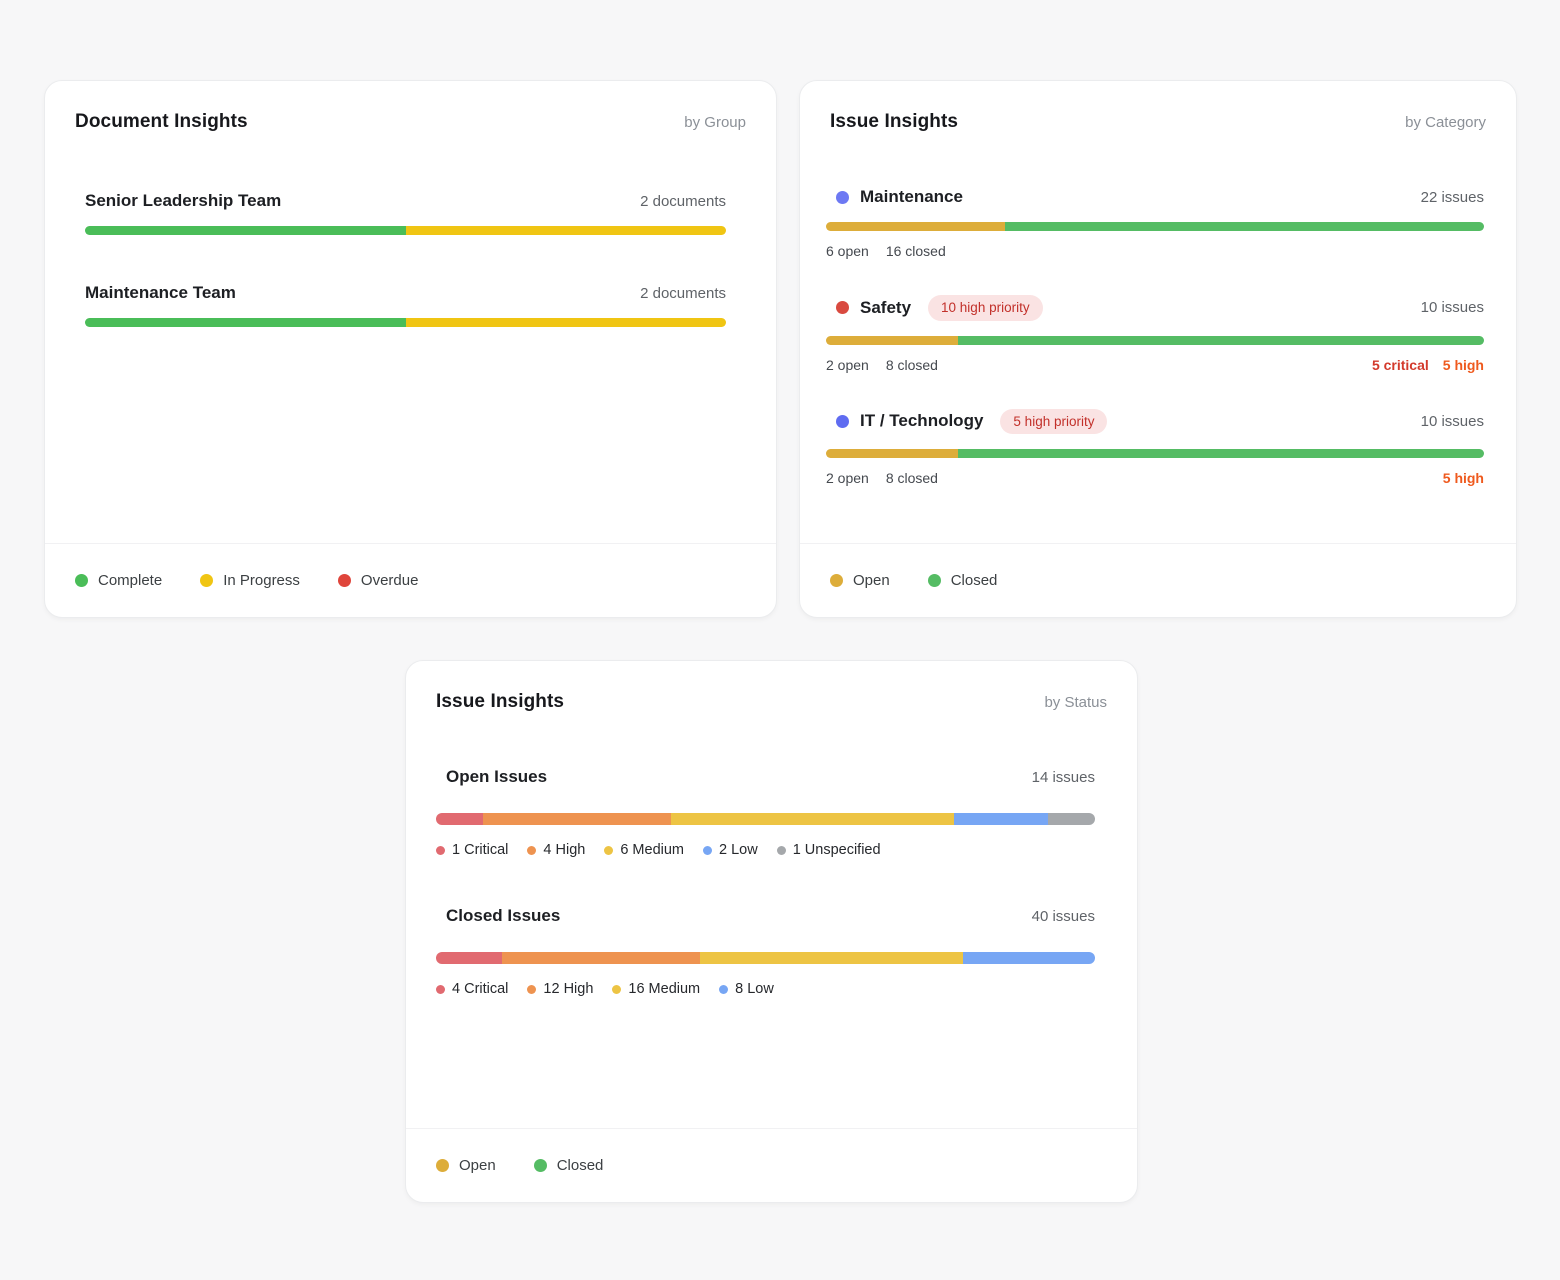 The height and width of the screenshot is (1280, 1560). Describe the element at coordinates (836, 850) in the screenshot. I see `severity-label: 1 Unspecified` at that location.